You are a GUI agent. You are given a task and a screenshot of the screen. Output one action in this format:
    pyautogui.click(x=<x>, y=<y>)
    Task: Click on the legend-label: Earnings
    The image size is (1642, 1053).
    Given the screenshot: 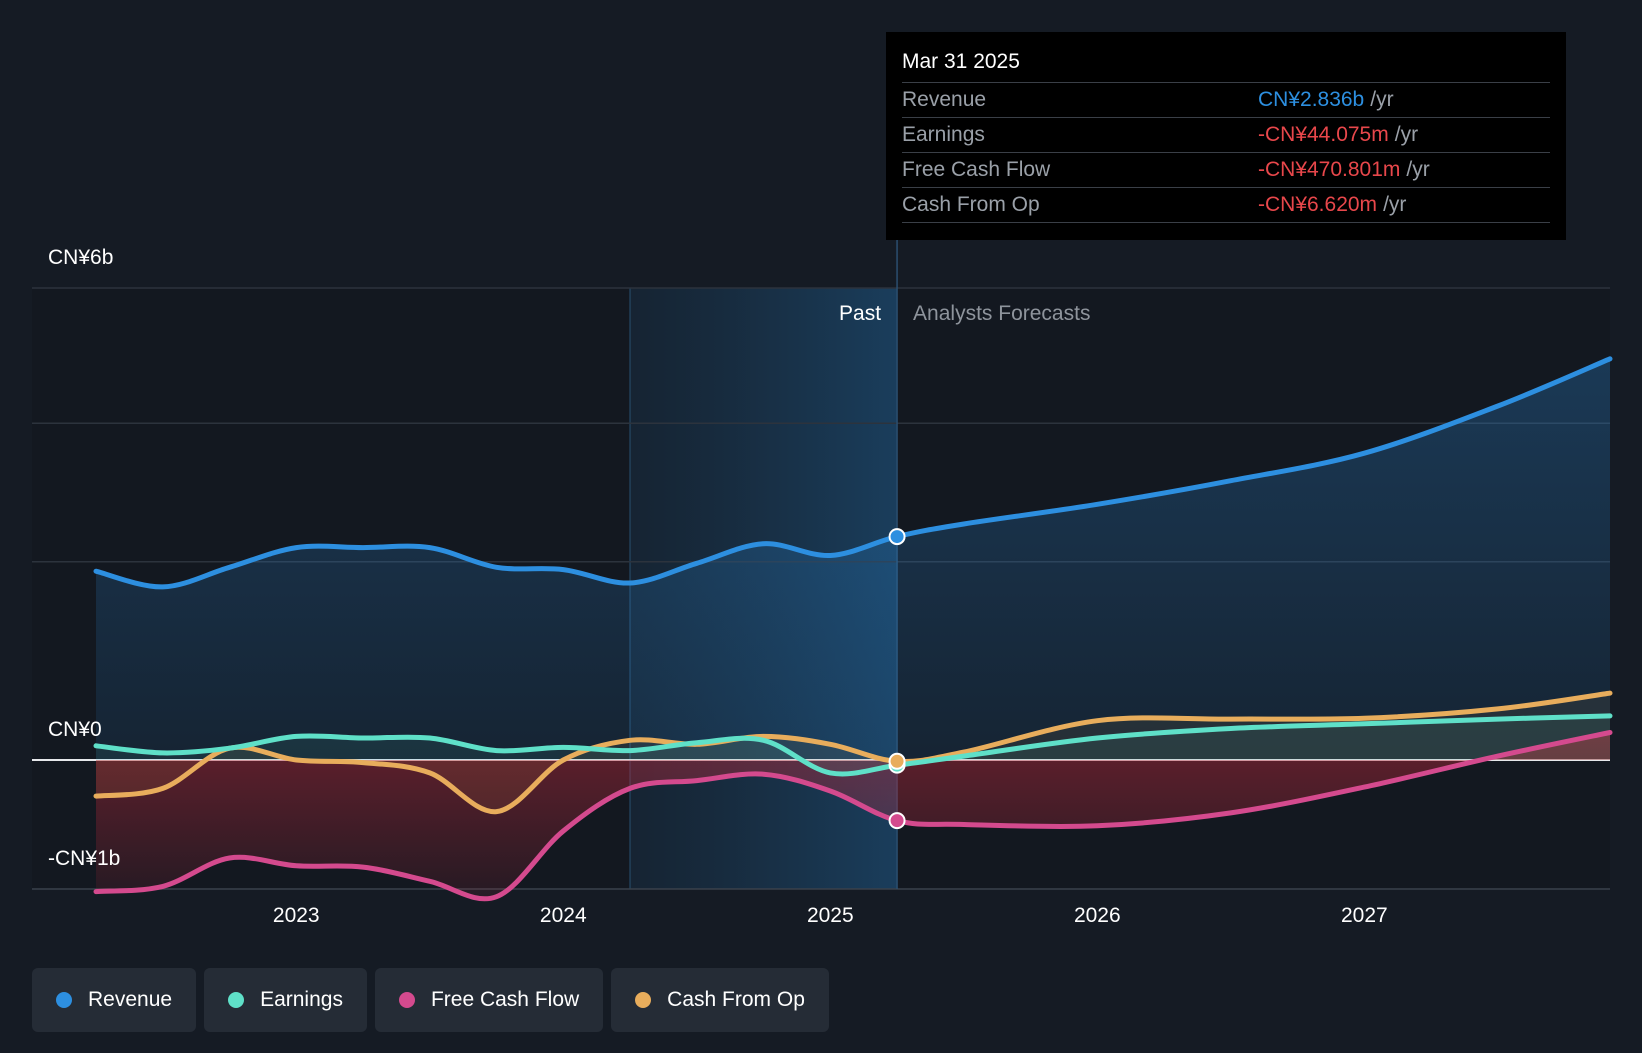 What is the action you would take?
    pyautogui.click(x=301, y=999)
    